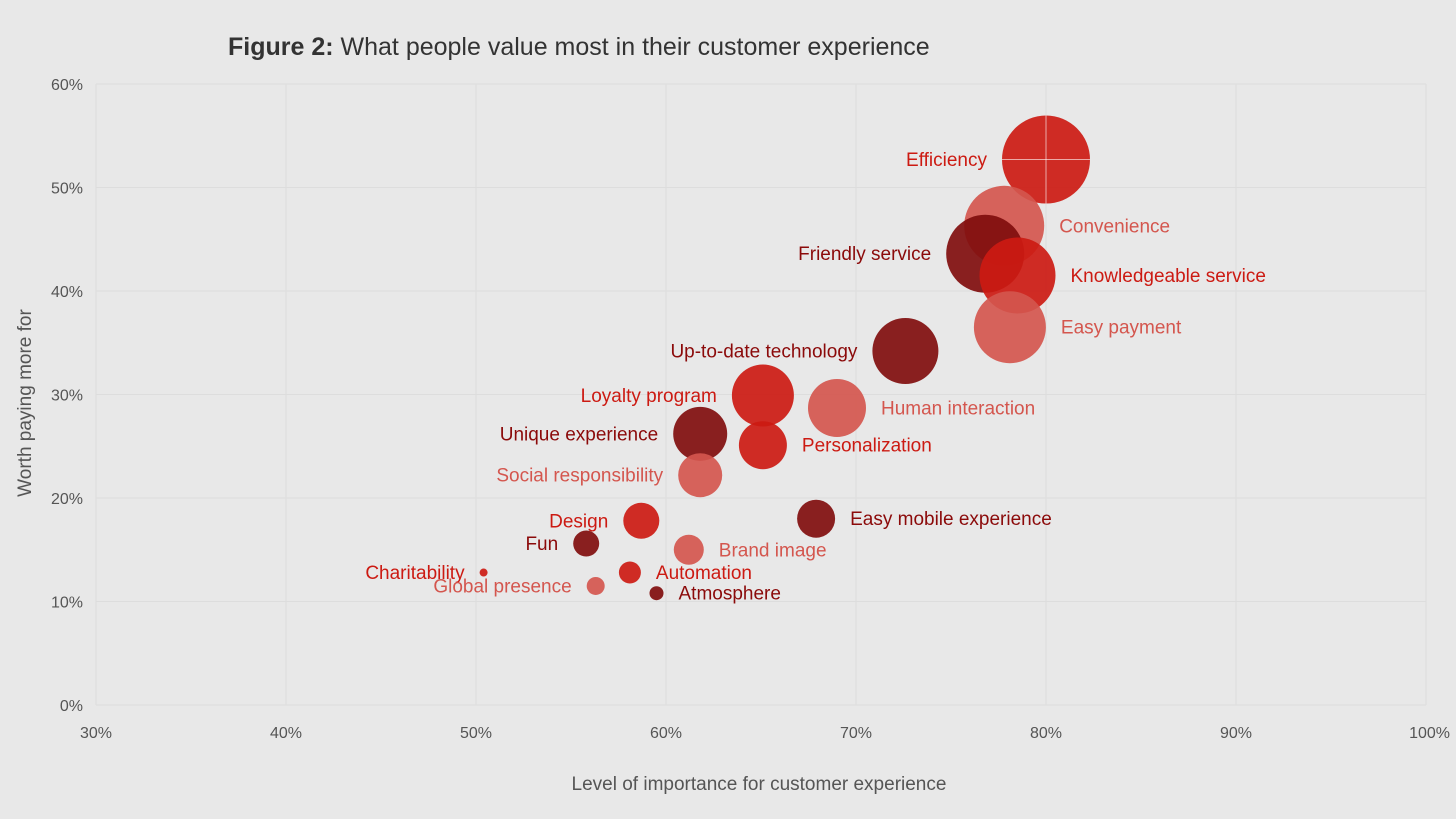 The image size is (1456, 819). I want to click on x-tick-label: 40%, so click(286, 733).